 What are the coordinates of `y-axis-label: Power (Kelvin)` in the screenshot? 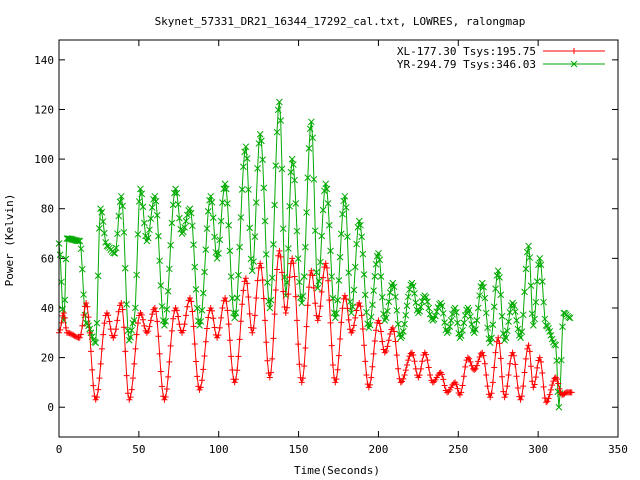 It's located at (9, 240).